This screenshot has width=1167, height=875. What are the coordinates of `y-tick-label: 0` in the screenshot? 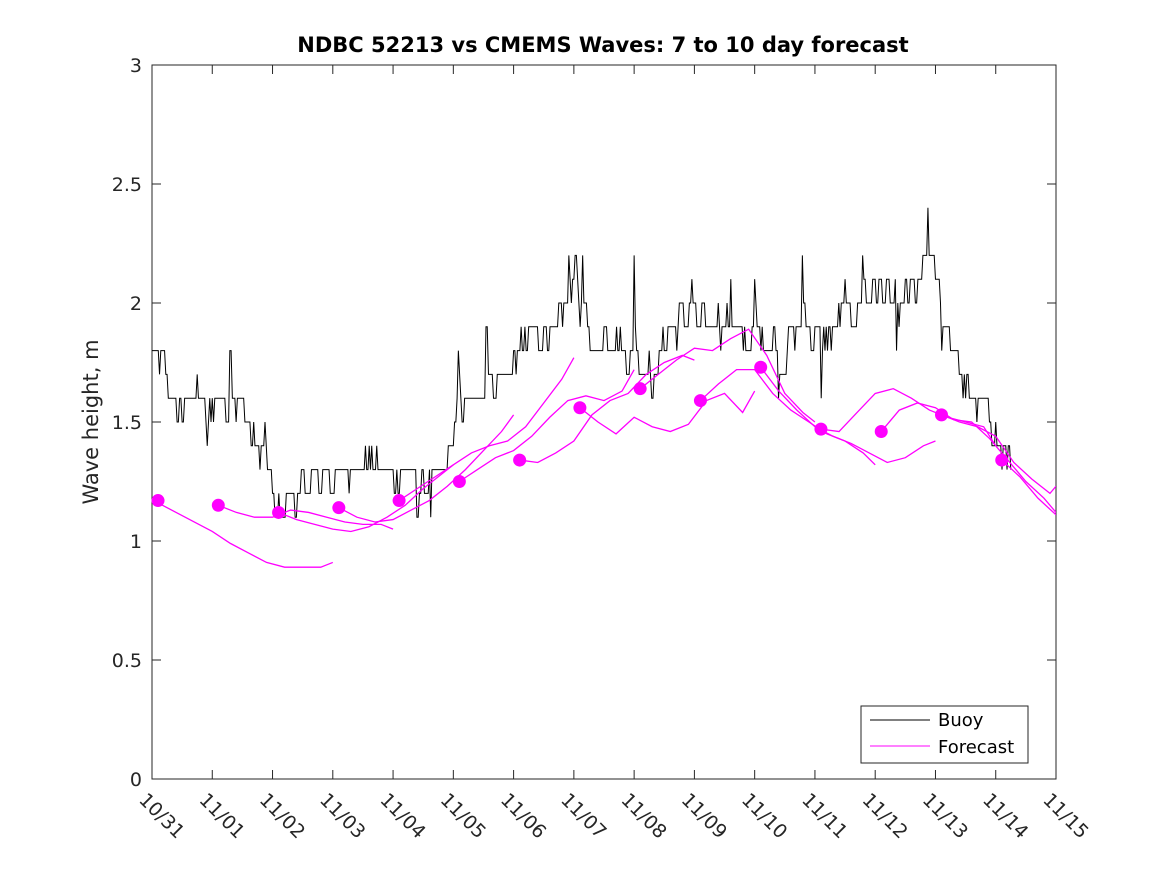 It's located at (136, 780).